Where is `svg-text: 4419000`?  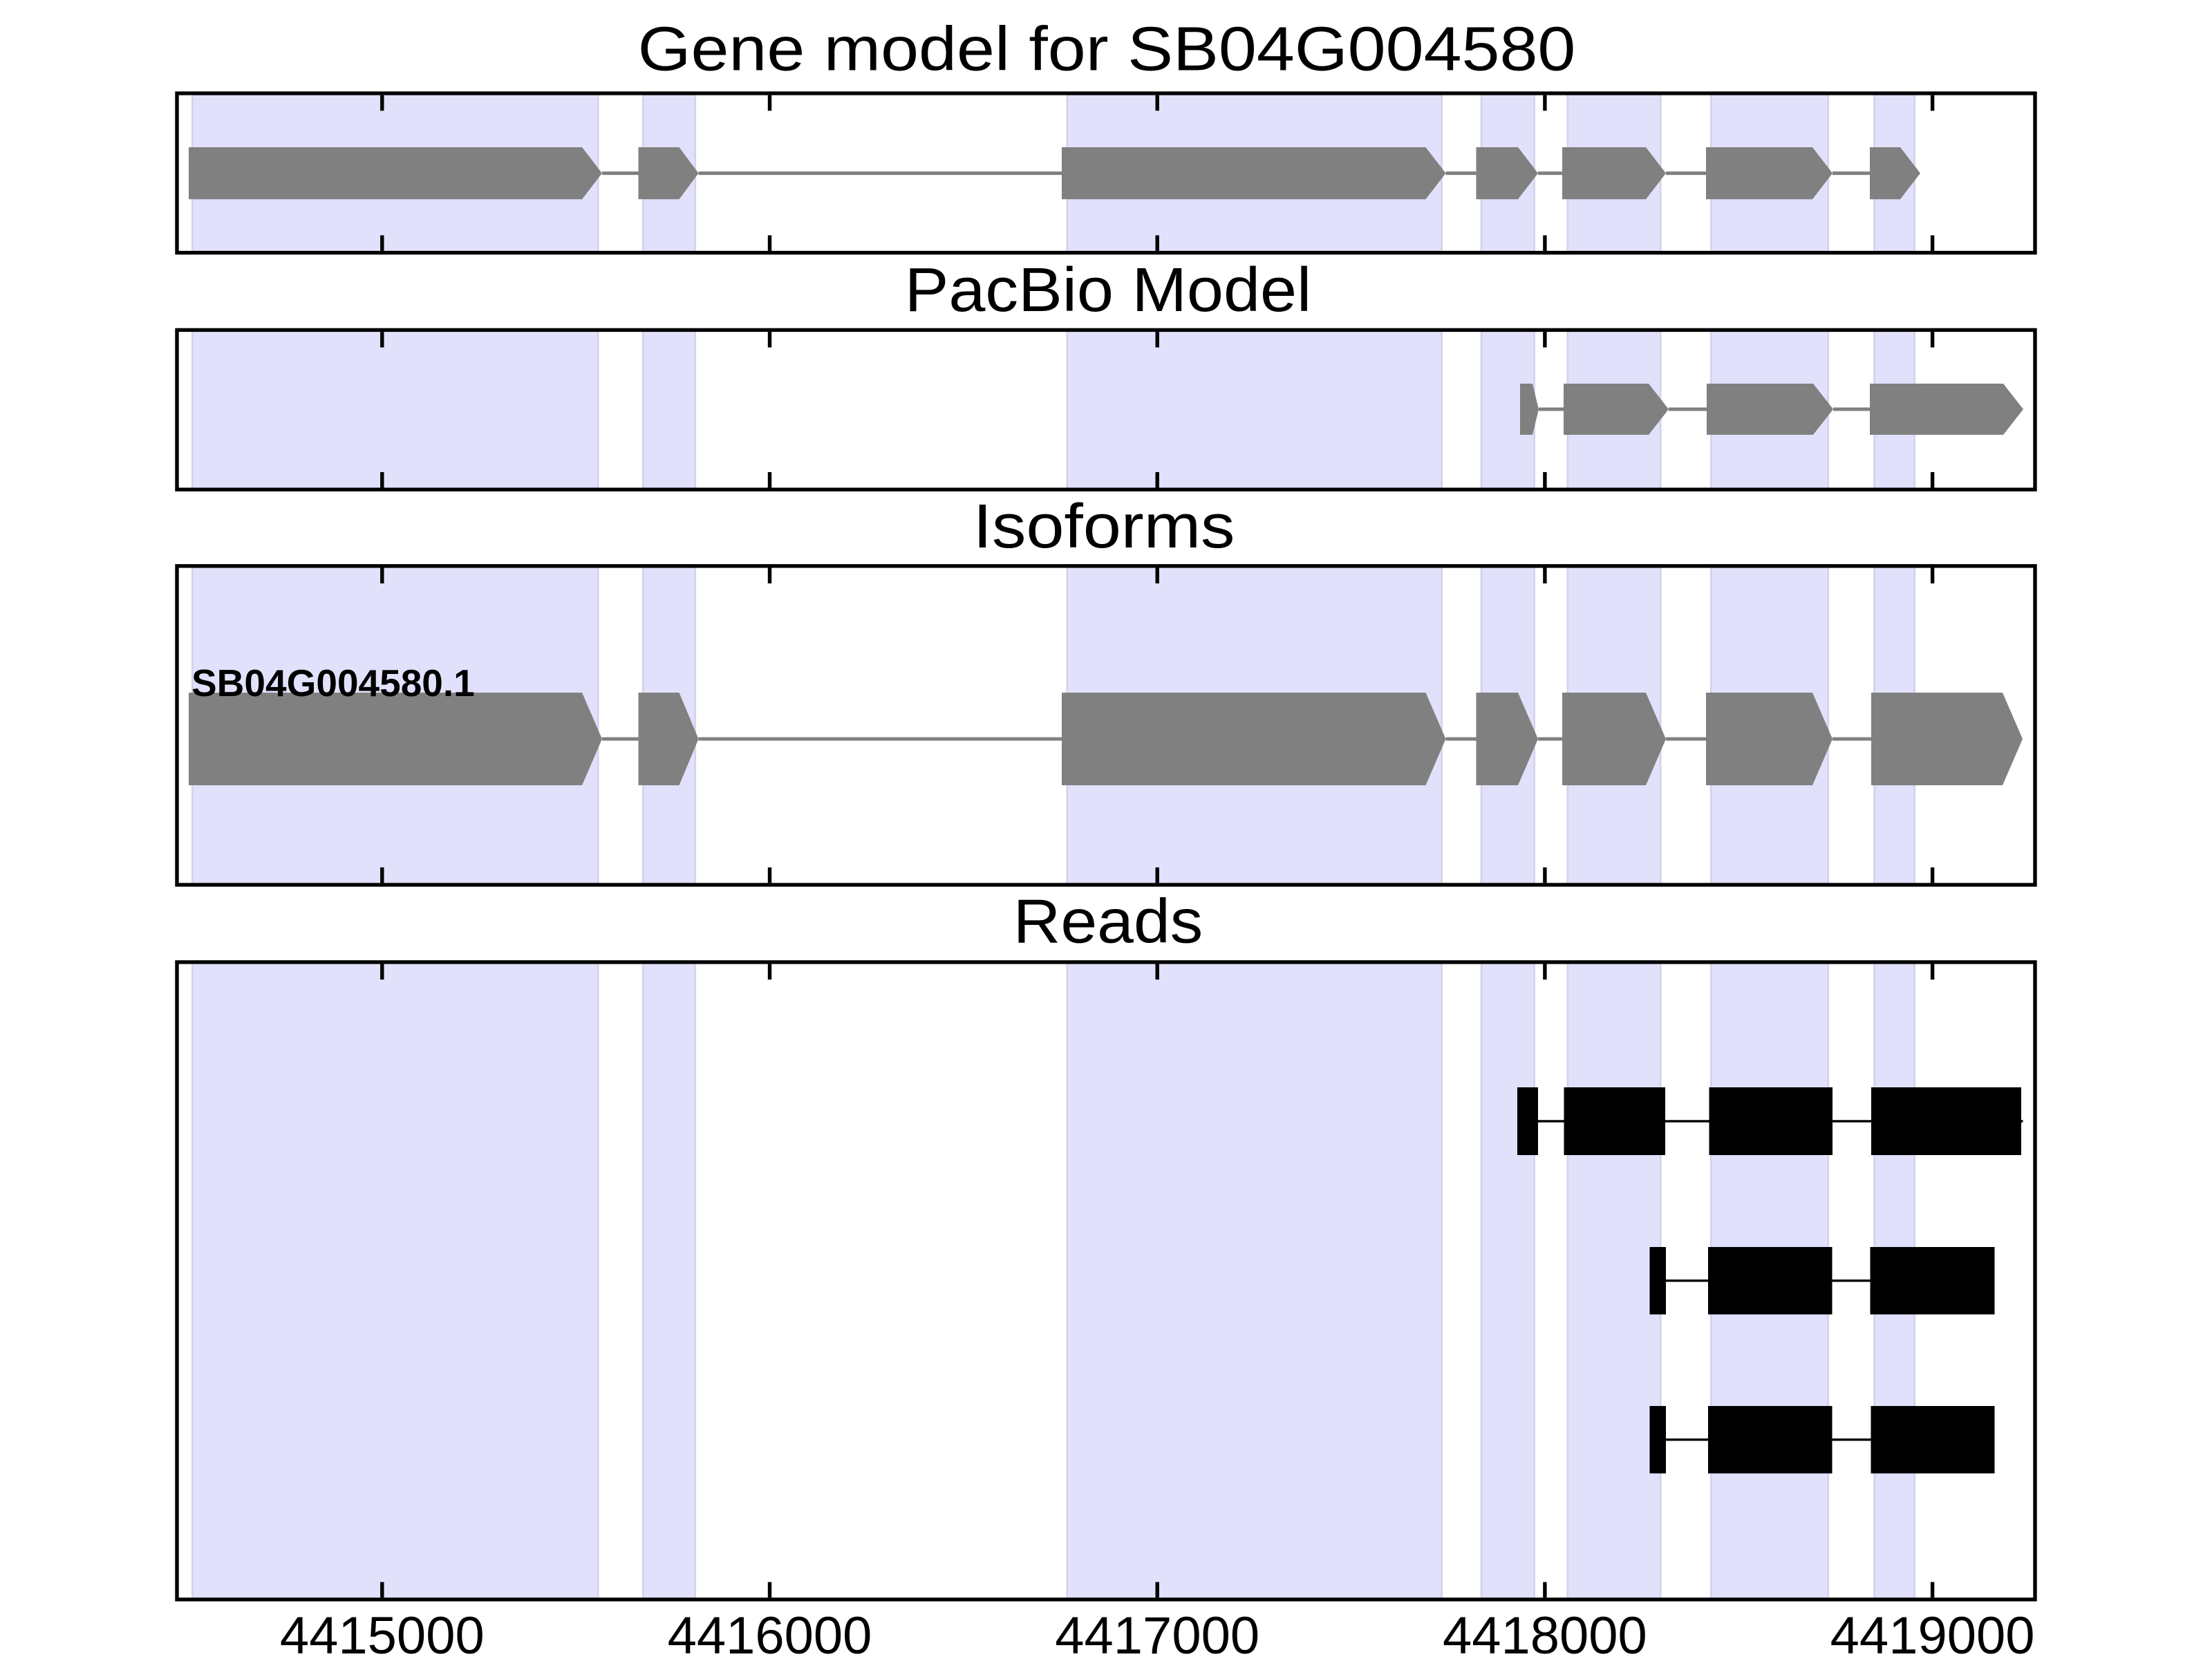
svg-text: 4419000 is located at coordinates (1933, 1633).